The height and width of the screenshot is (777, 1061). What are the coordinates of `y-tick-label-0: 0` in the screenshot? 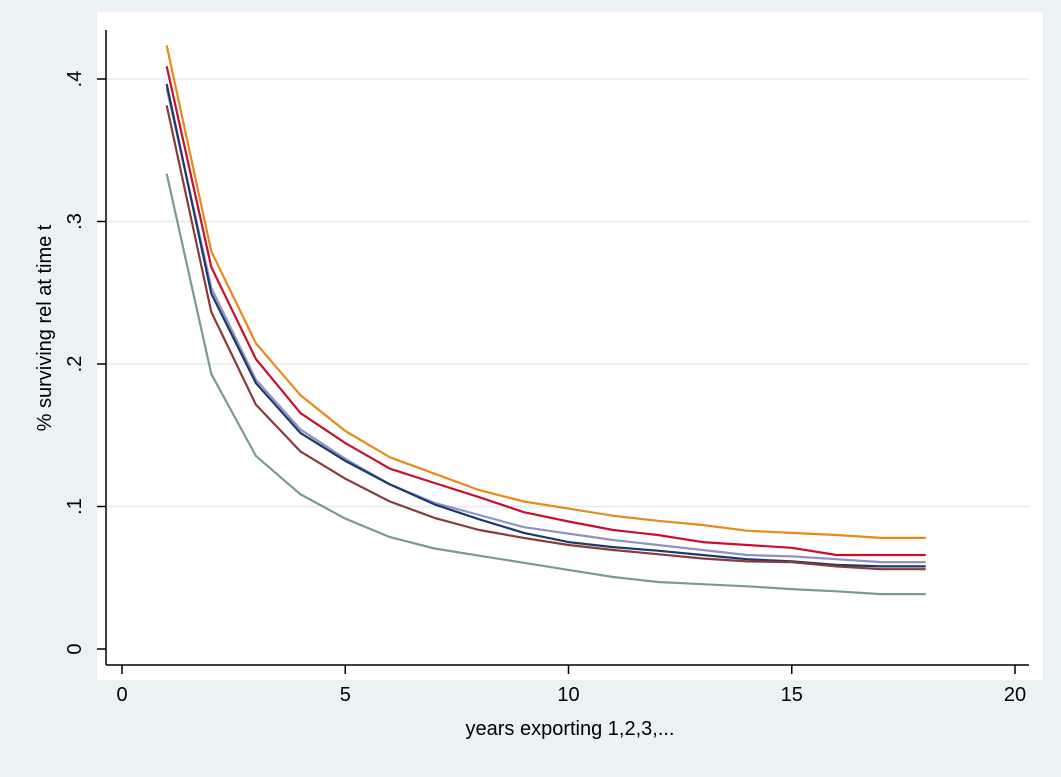 It's located at (75, 648).